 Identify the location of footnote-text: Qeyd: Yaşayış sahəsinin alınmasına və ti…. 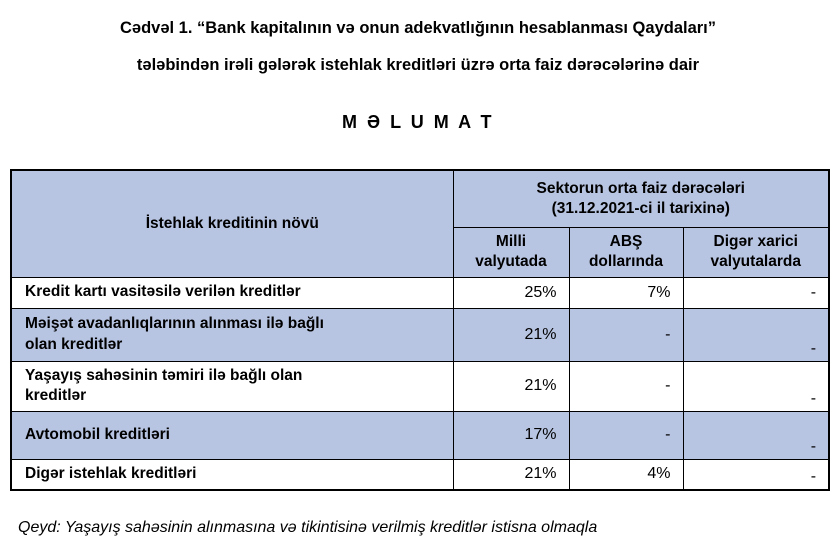
(308, 527).